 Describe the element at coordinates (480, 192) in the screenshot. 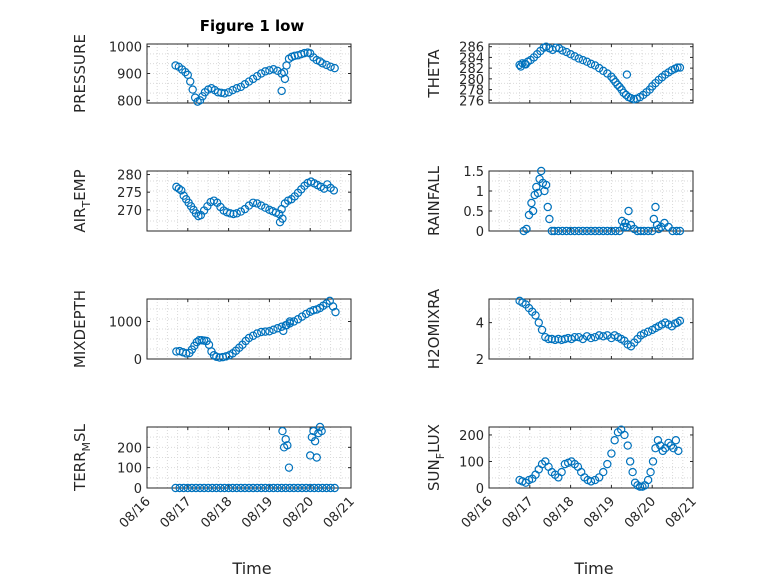

I see `y-tick-label: 1` at that location.